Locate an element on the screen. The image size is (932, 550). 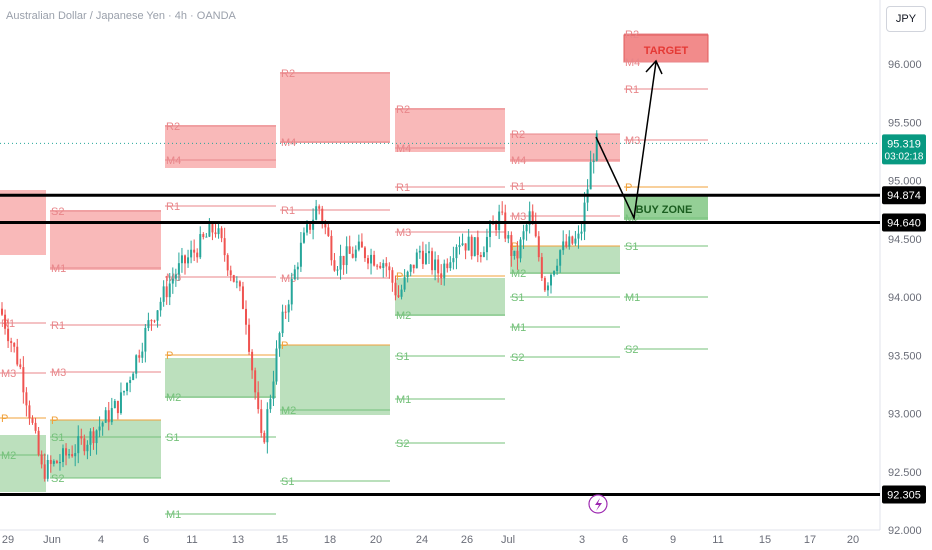
pivot-label-15: P is located at coordinates (169, 356).